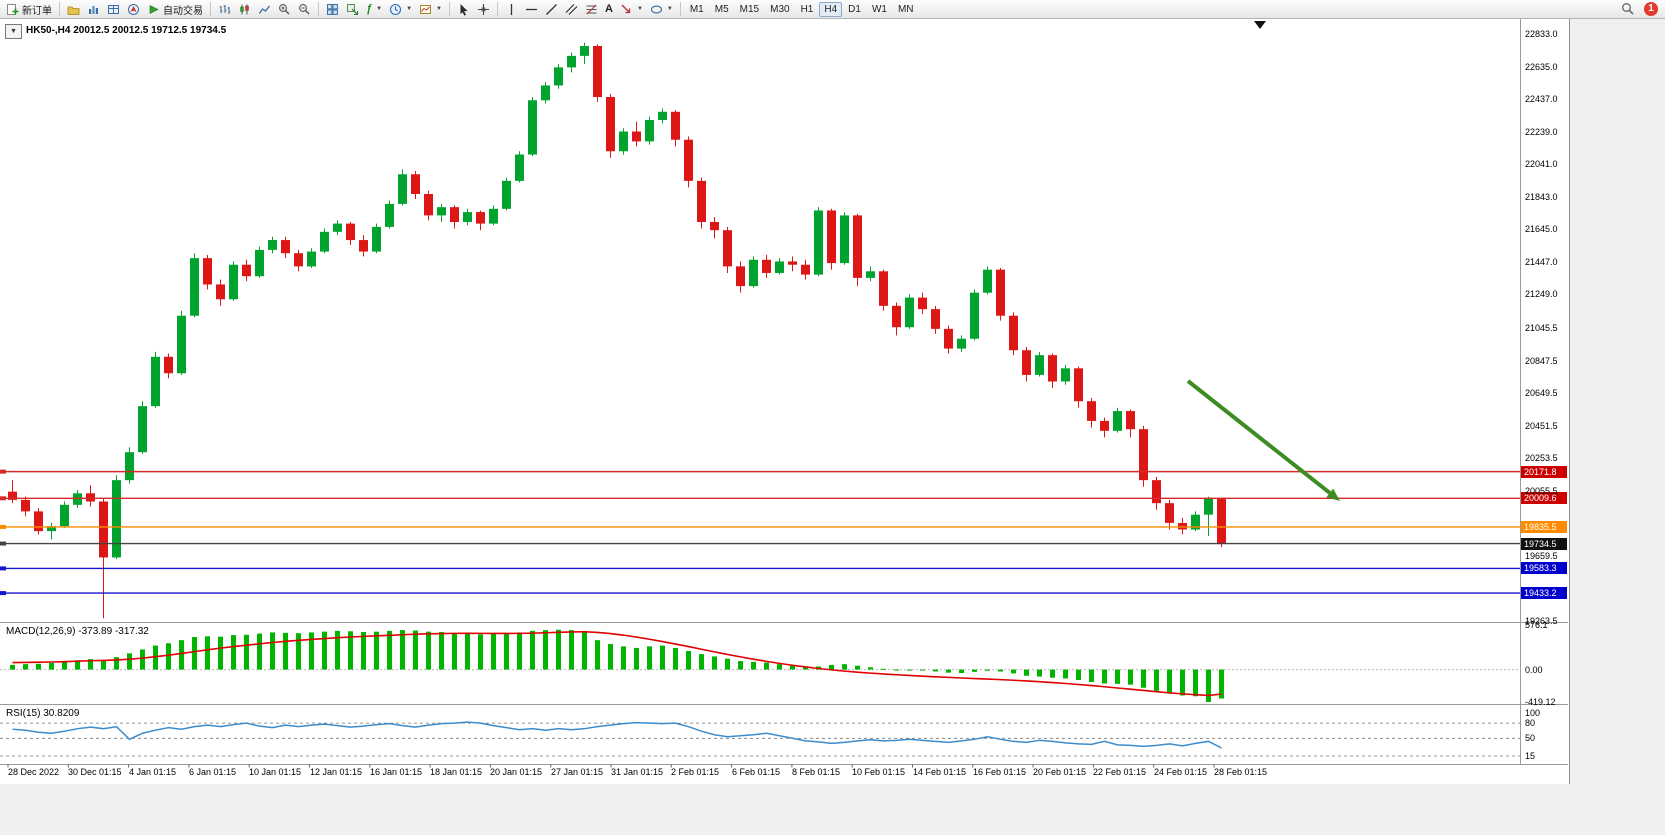 The width and height of the screenshot is (1665, 835). I want to click on timeframe-H1: H1, so click(807, 9).